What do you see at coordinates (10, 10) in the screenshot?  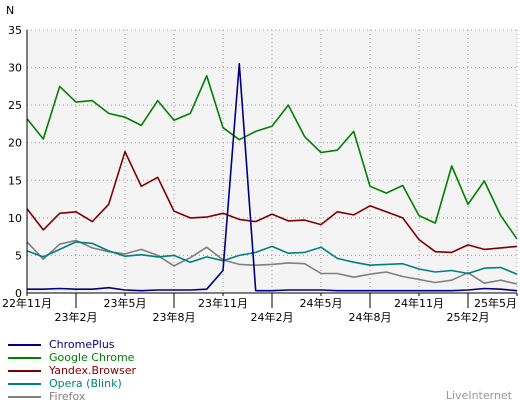 I see `y-axis-label: N` at bounding box center [10, 10].